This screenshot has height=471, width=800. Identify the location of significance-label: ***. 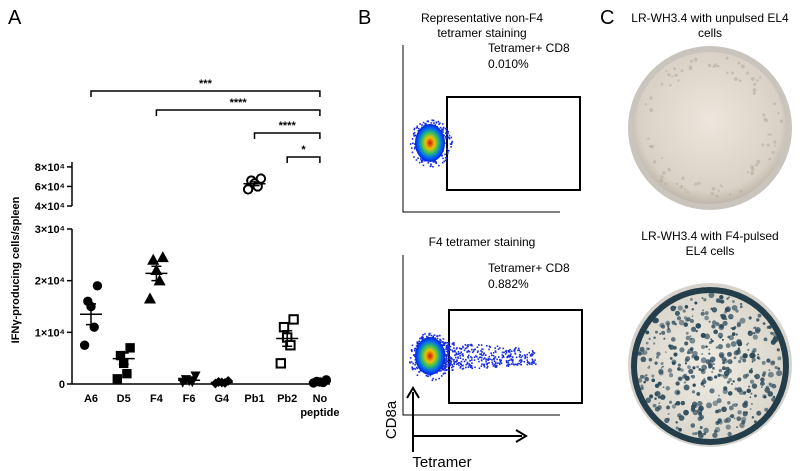
(206, 84).